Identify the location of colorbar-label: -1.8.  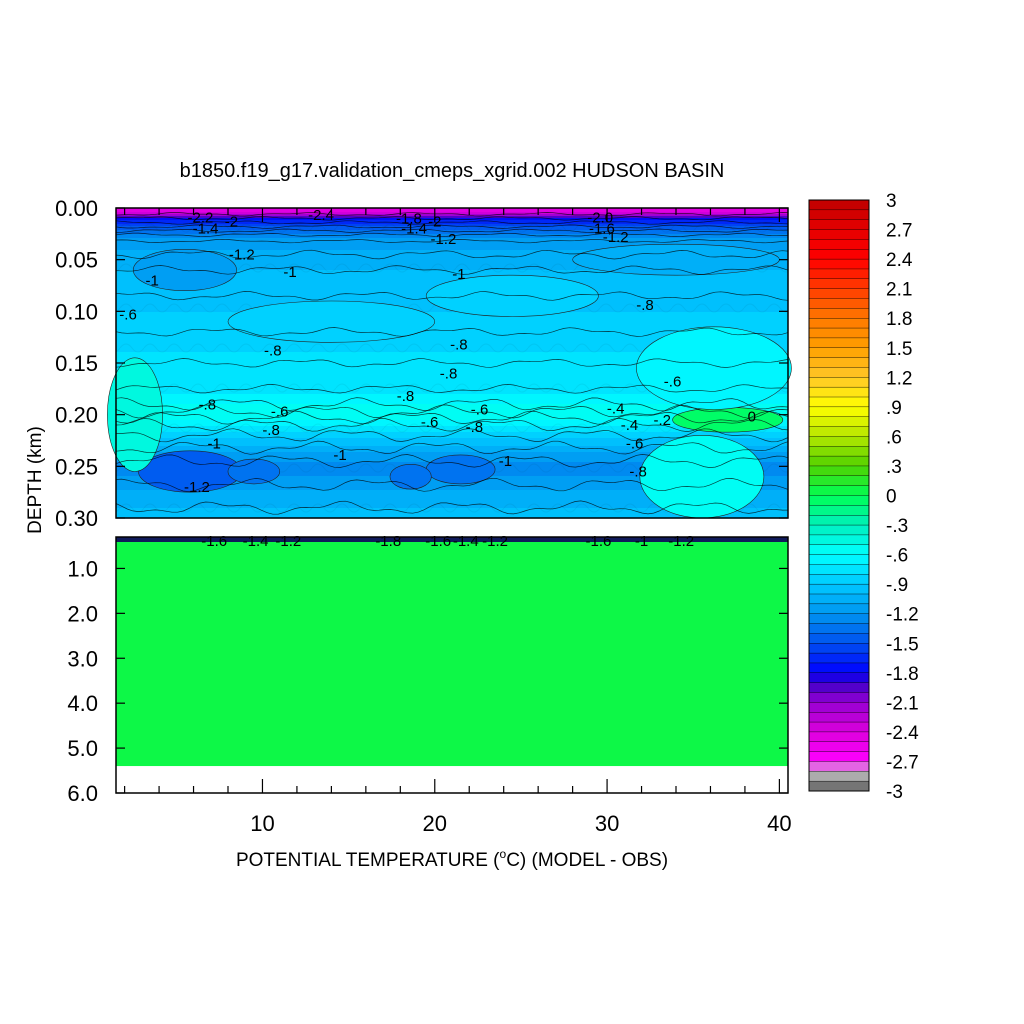
(902, 674).